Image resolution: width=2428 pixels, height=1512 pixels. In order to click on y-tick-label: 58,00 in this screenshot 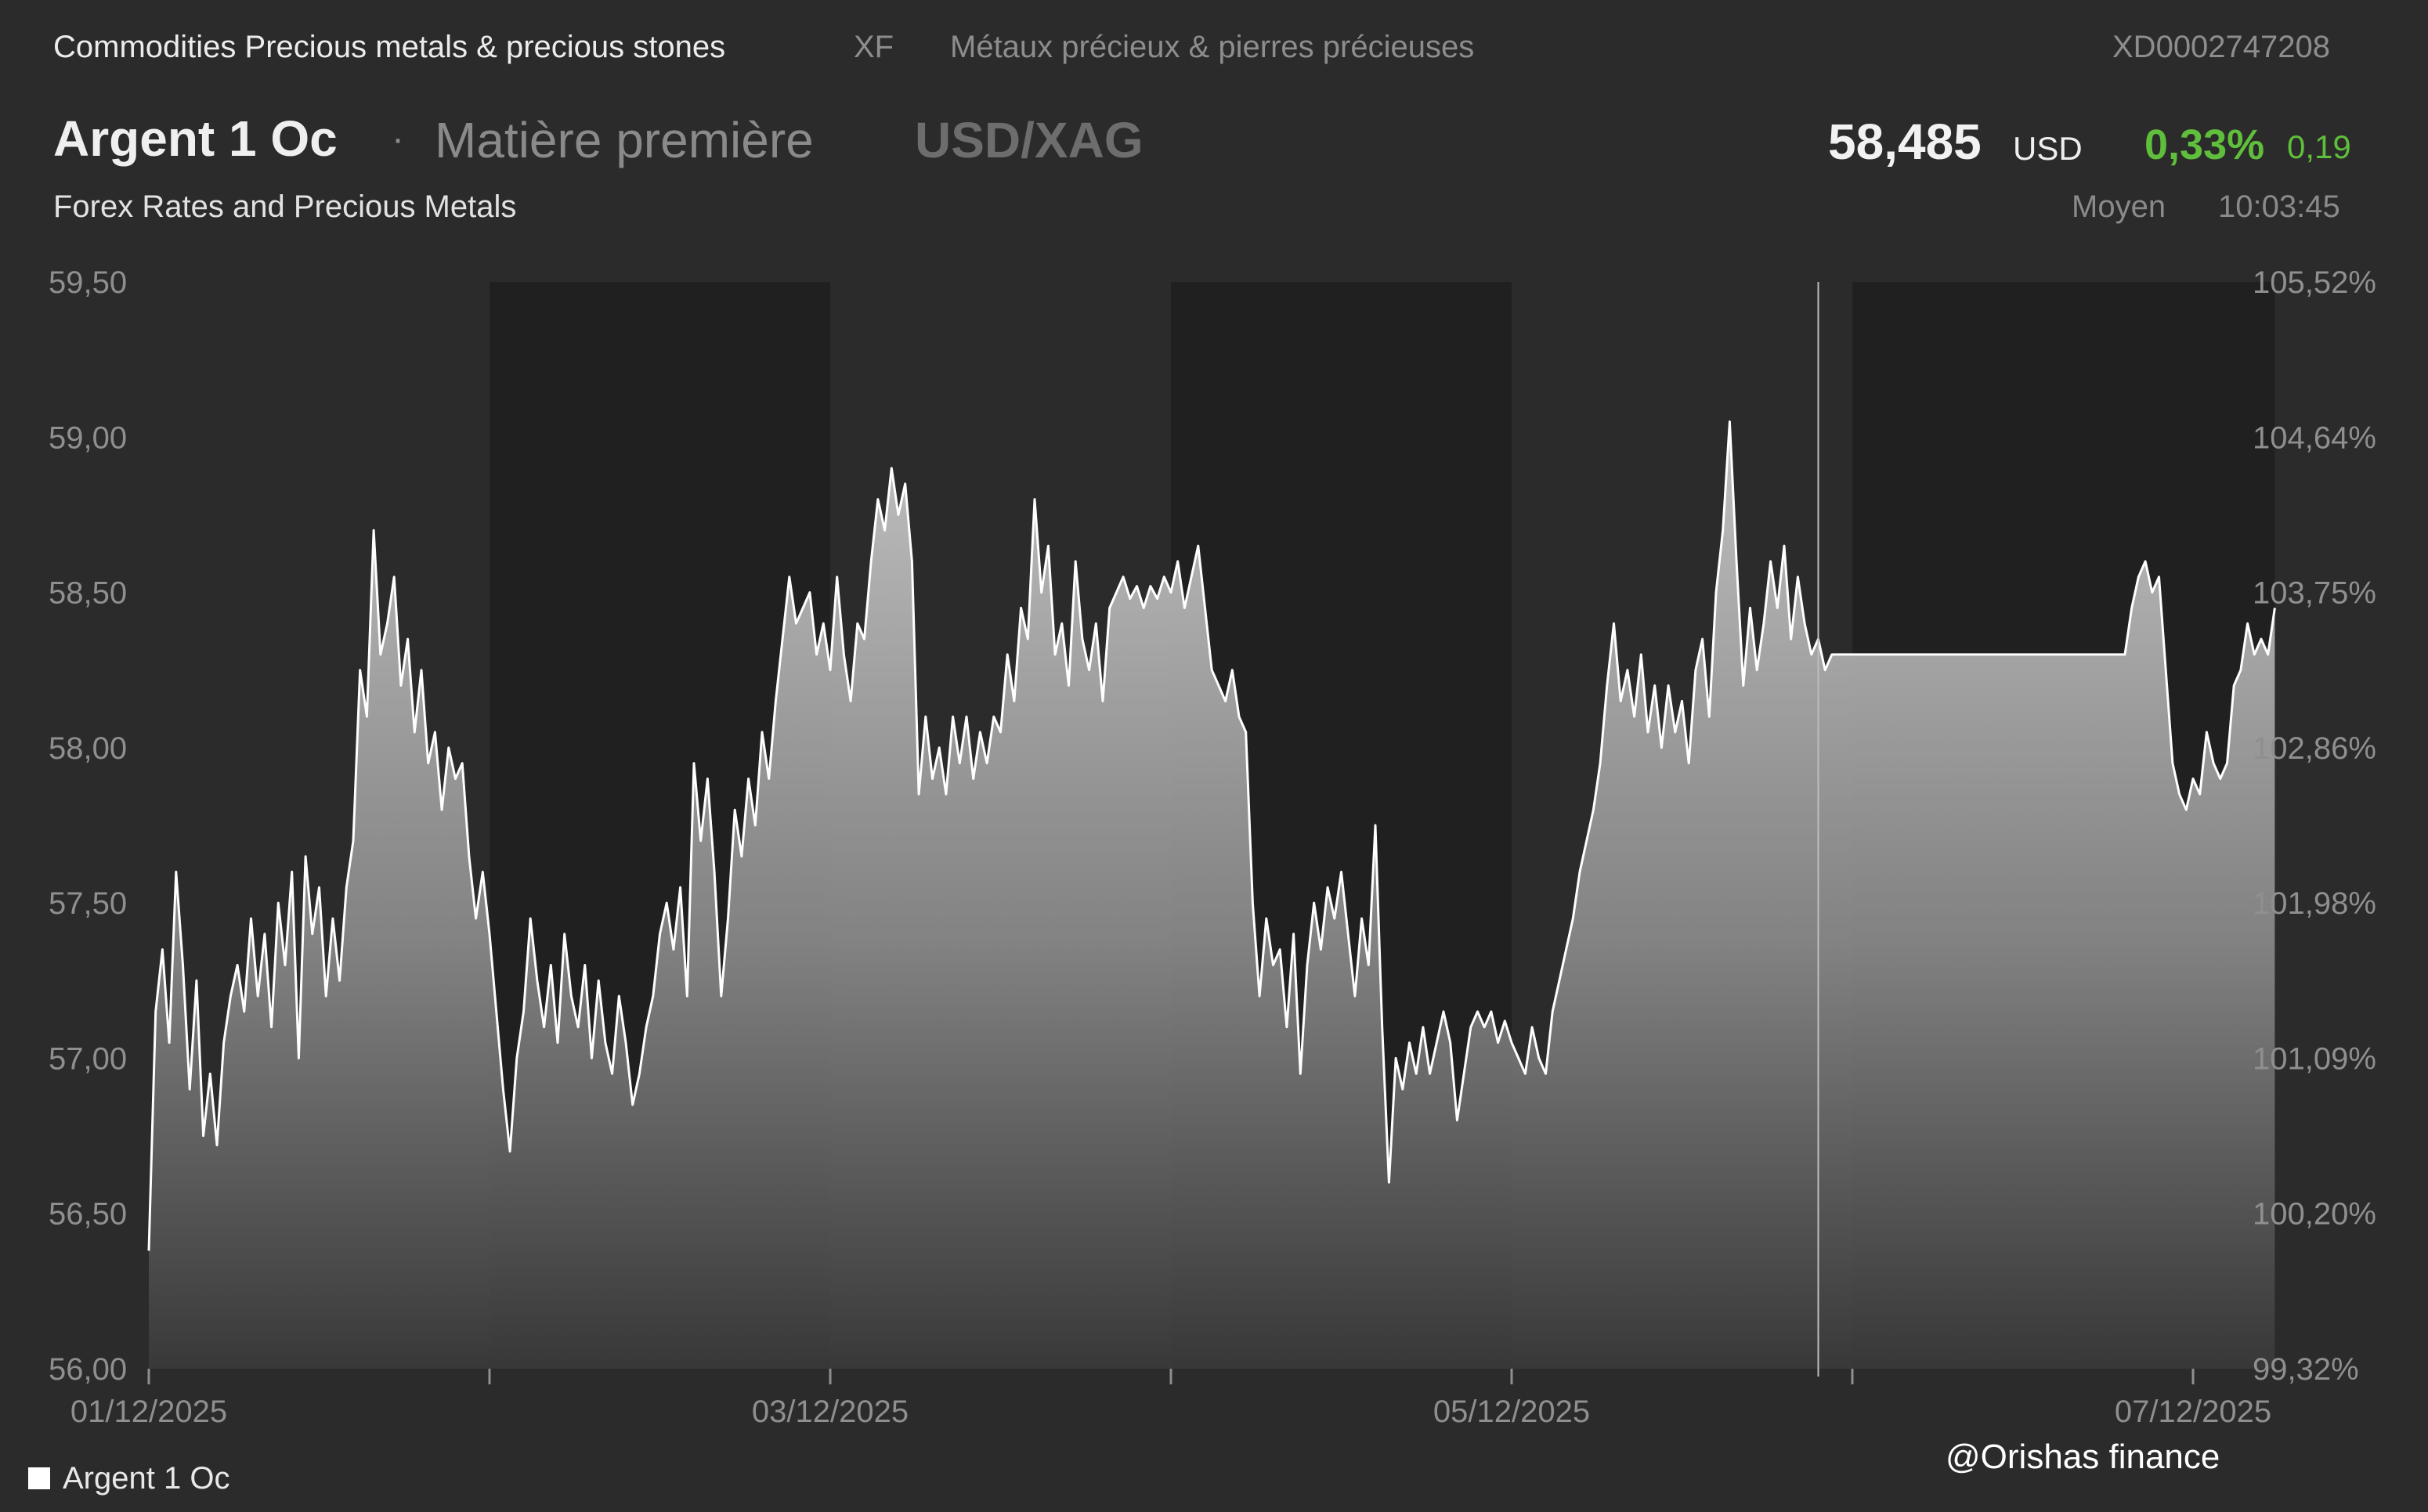, I will do `click(88, 748)`.